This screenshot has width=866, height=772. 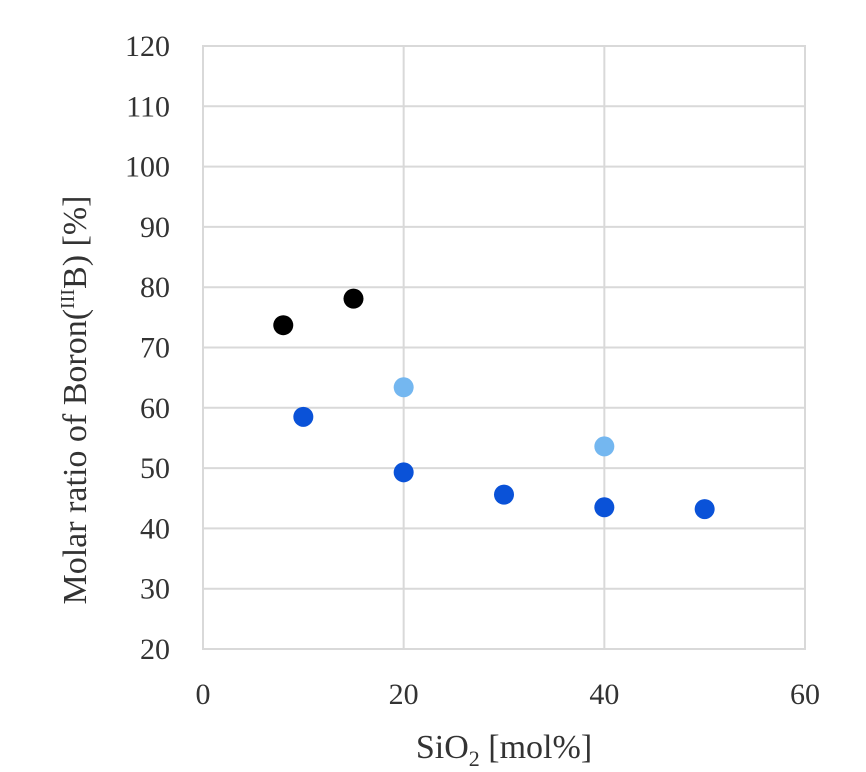 What do you see at coordinates (155, 348) in the screenshot?
I see `y-tick-label: 70` at bounding box center [155, 348].